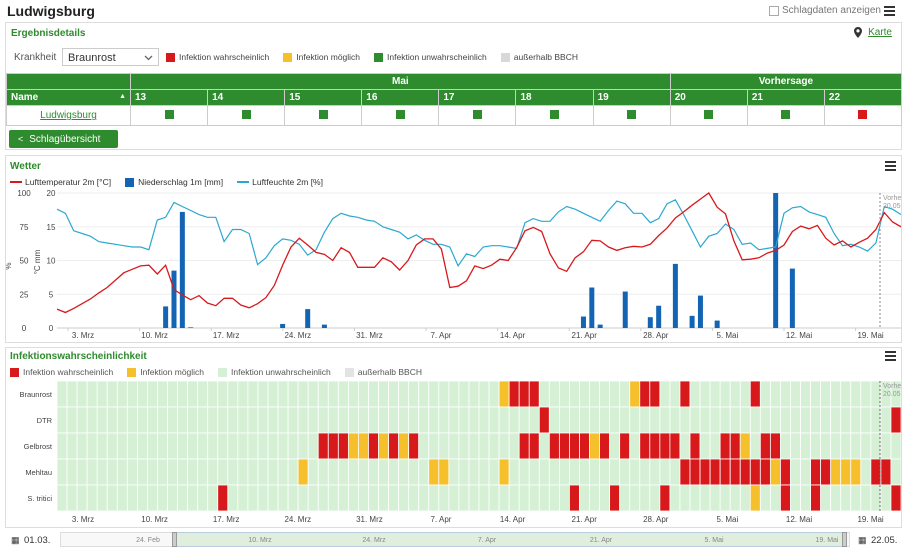 This screenshot has width=911, height=553. I want to click on status-square, so click(709, 114).